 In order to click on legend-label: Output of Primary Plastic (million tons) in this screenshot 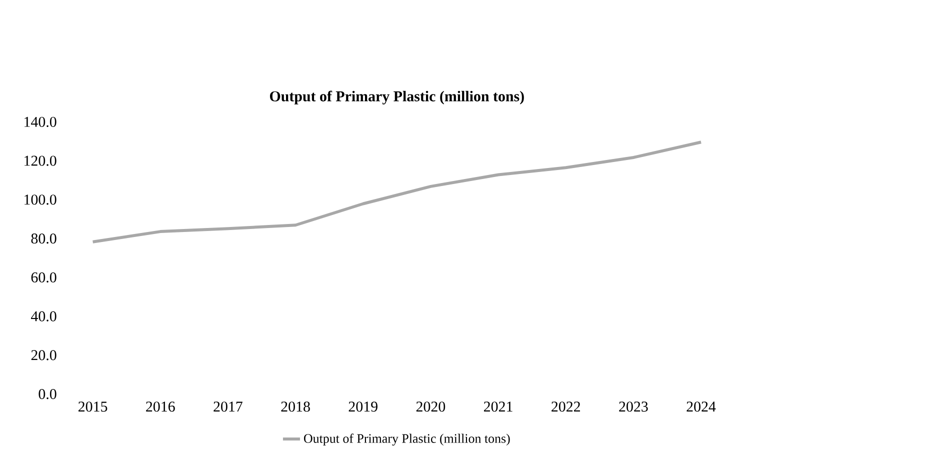, I will do `click(407, 440)`.